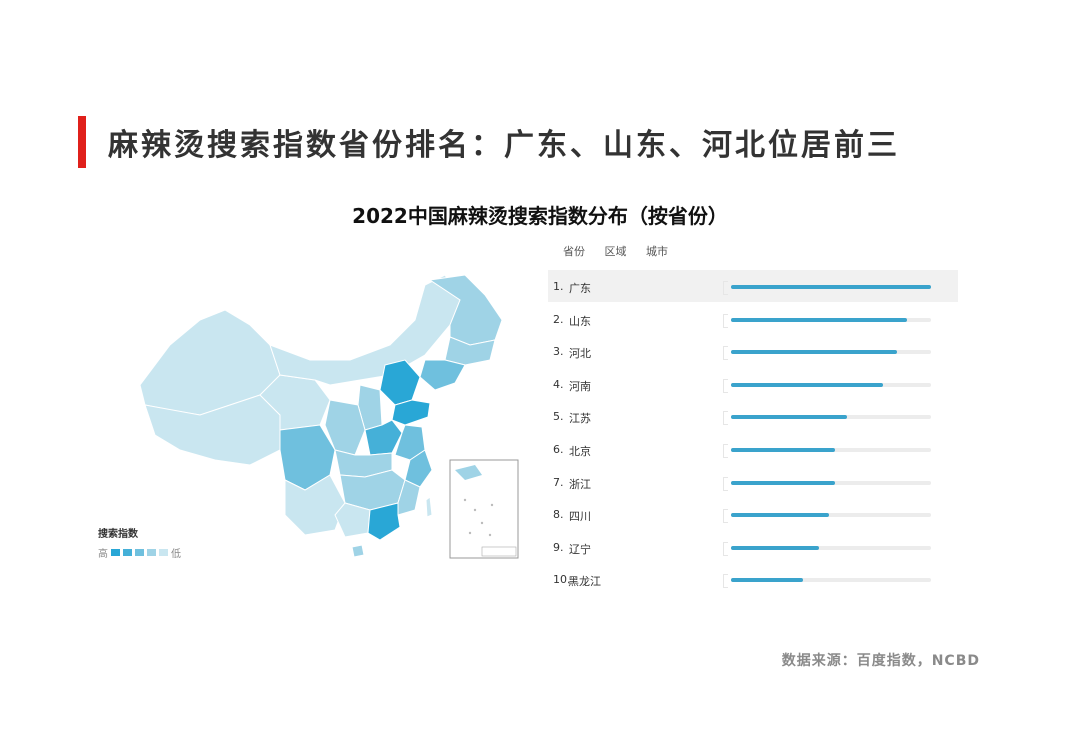 The width and height of the screenshot is (1080, 733). What do you see at coordinates (411, 412) in the screenshot?
I see `map-region-shandong` at bounding box center [411, 412].